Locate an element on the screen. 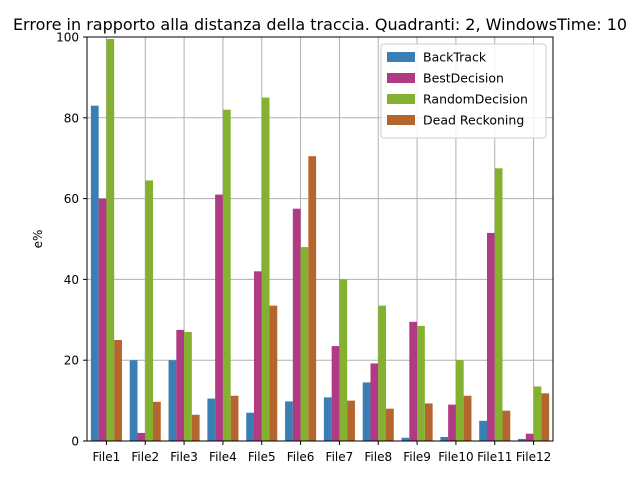  legend-label: RandomDecision is located at coordinates (475, 99).